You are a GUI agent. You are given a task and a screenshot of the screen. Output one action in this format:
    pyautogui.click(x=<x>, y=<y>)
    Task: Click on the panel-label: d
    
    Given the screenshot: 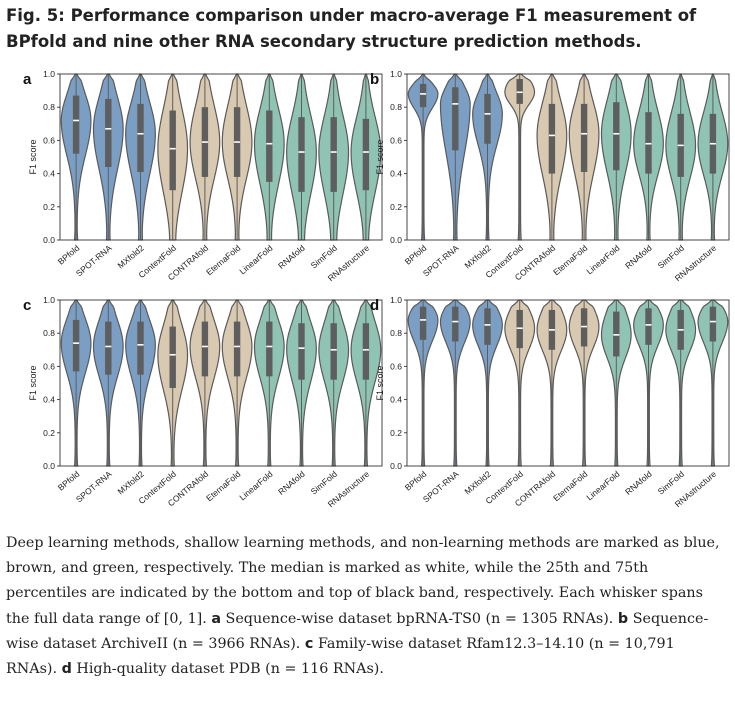 What is the action you would take?
    pyautogui.click(x=374, y=305)
    